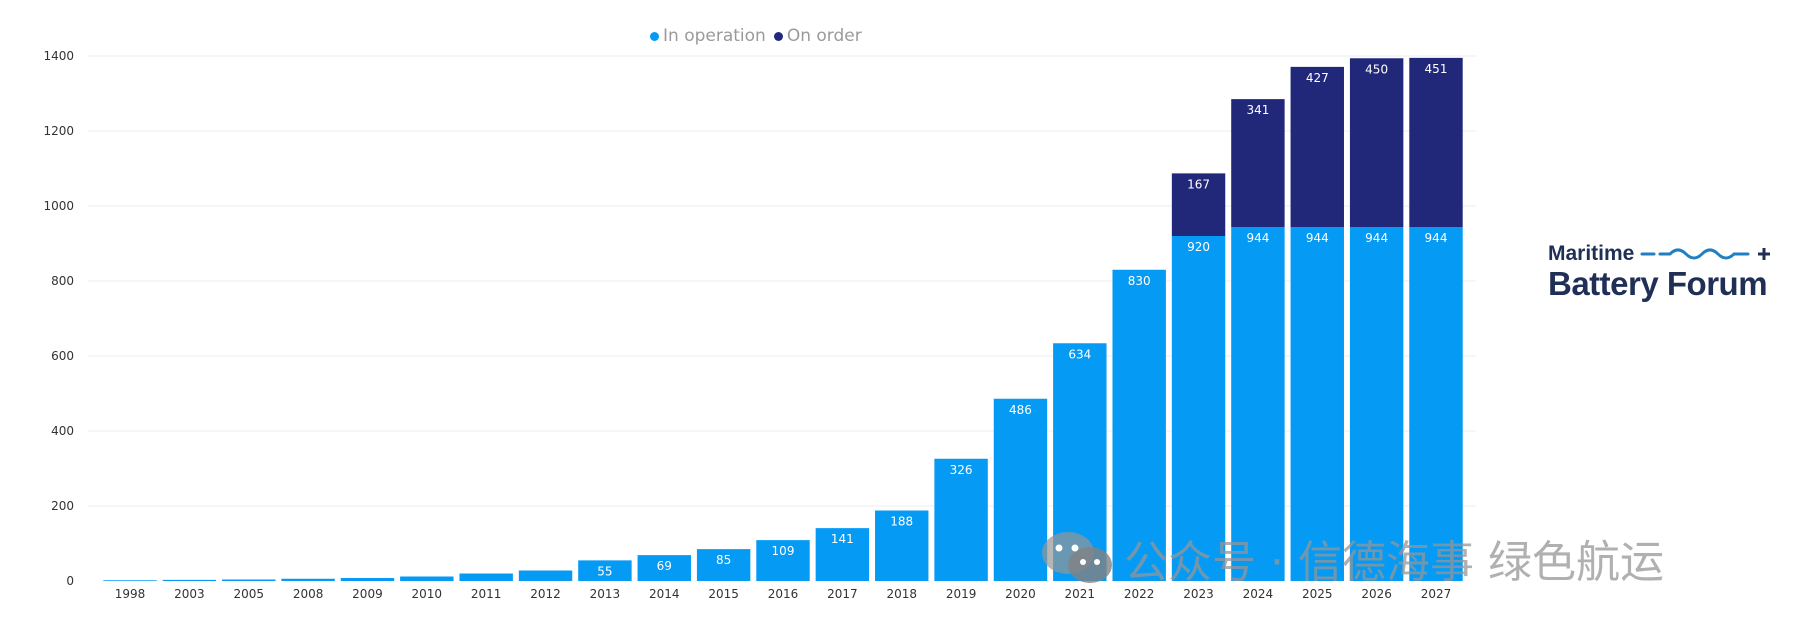 The image size is (1802, 630). I want to click on x-tick-label: 2022, so click(1139, 594).